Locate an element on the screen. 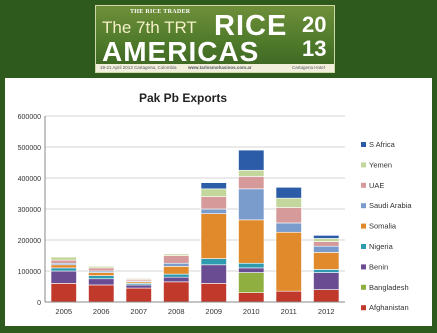  x-tick-label: 2012 is located at coordinates (326, 311).